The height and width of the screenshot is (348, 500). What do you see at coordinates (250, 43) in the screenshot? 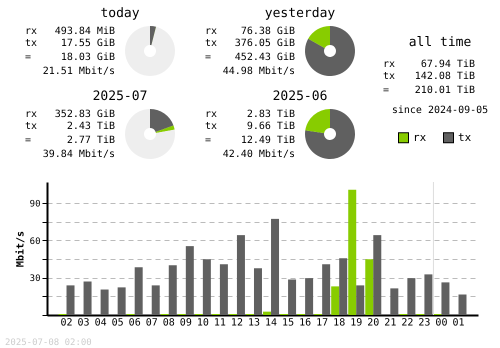
I see `text: tx 376.05 GiB` at bounding box center [250, 43].